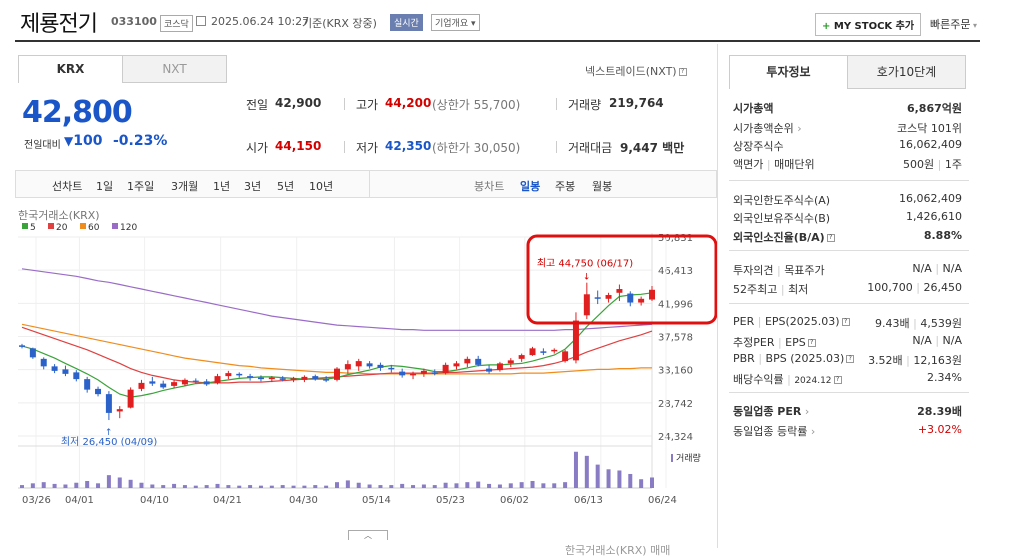  Describe the element at coordinates (849, 180) in the screenshot. I see `section-divider` at that location.